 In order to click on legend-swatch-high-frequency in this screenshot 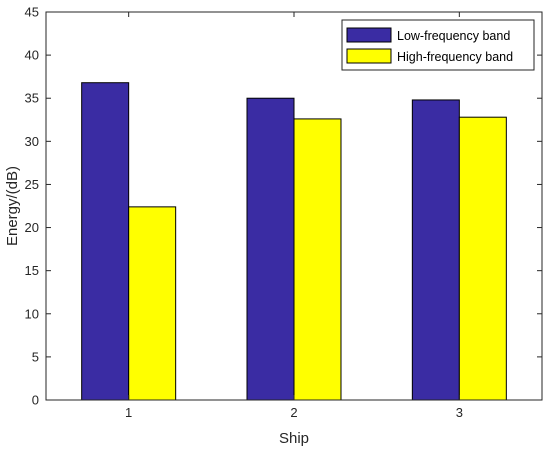, I will do `click(369, 56)`.